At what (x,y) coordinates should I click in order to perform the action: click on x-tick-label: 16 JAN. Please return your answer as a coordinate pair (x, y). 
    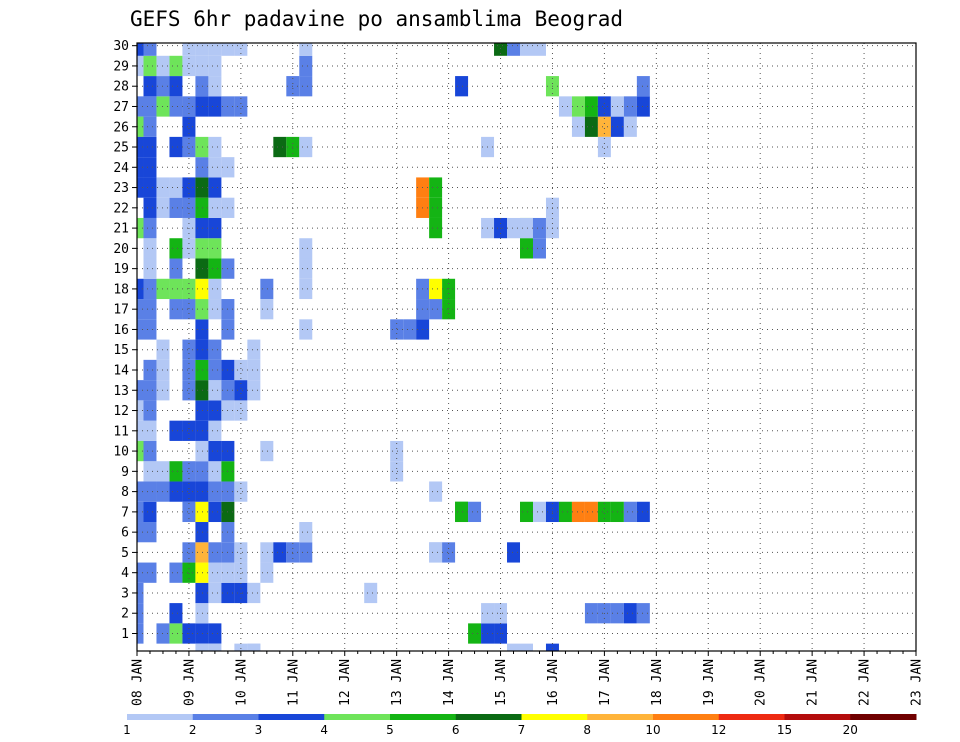
    Looking at the image, I should click on (553, 682).